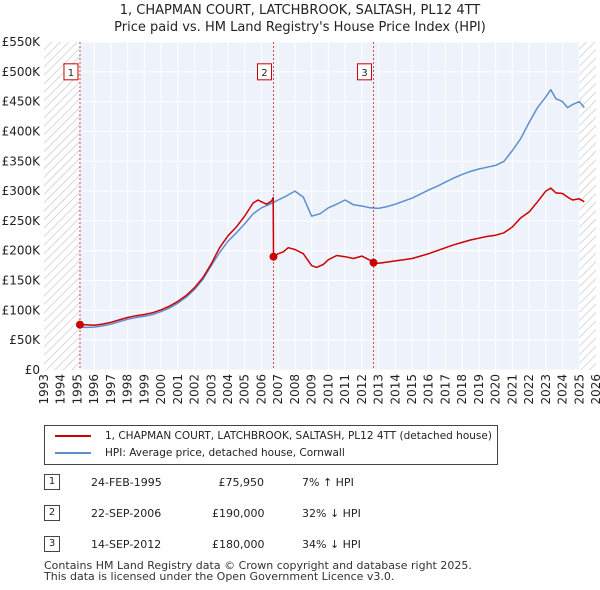 Image resolution: width=600 pixels, height=590 pixels. I want to click on x-tick-label: 2012, so click(362, 389).